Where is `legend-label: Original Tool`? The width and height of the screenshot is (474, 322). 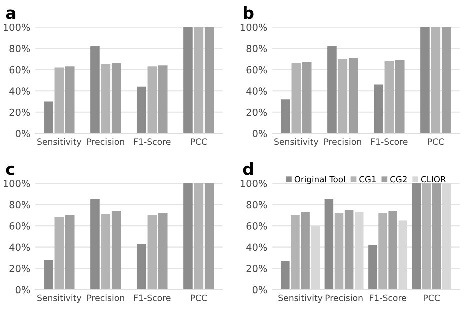
legend-label: Original Tool is located at coordinates (320, 180).